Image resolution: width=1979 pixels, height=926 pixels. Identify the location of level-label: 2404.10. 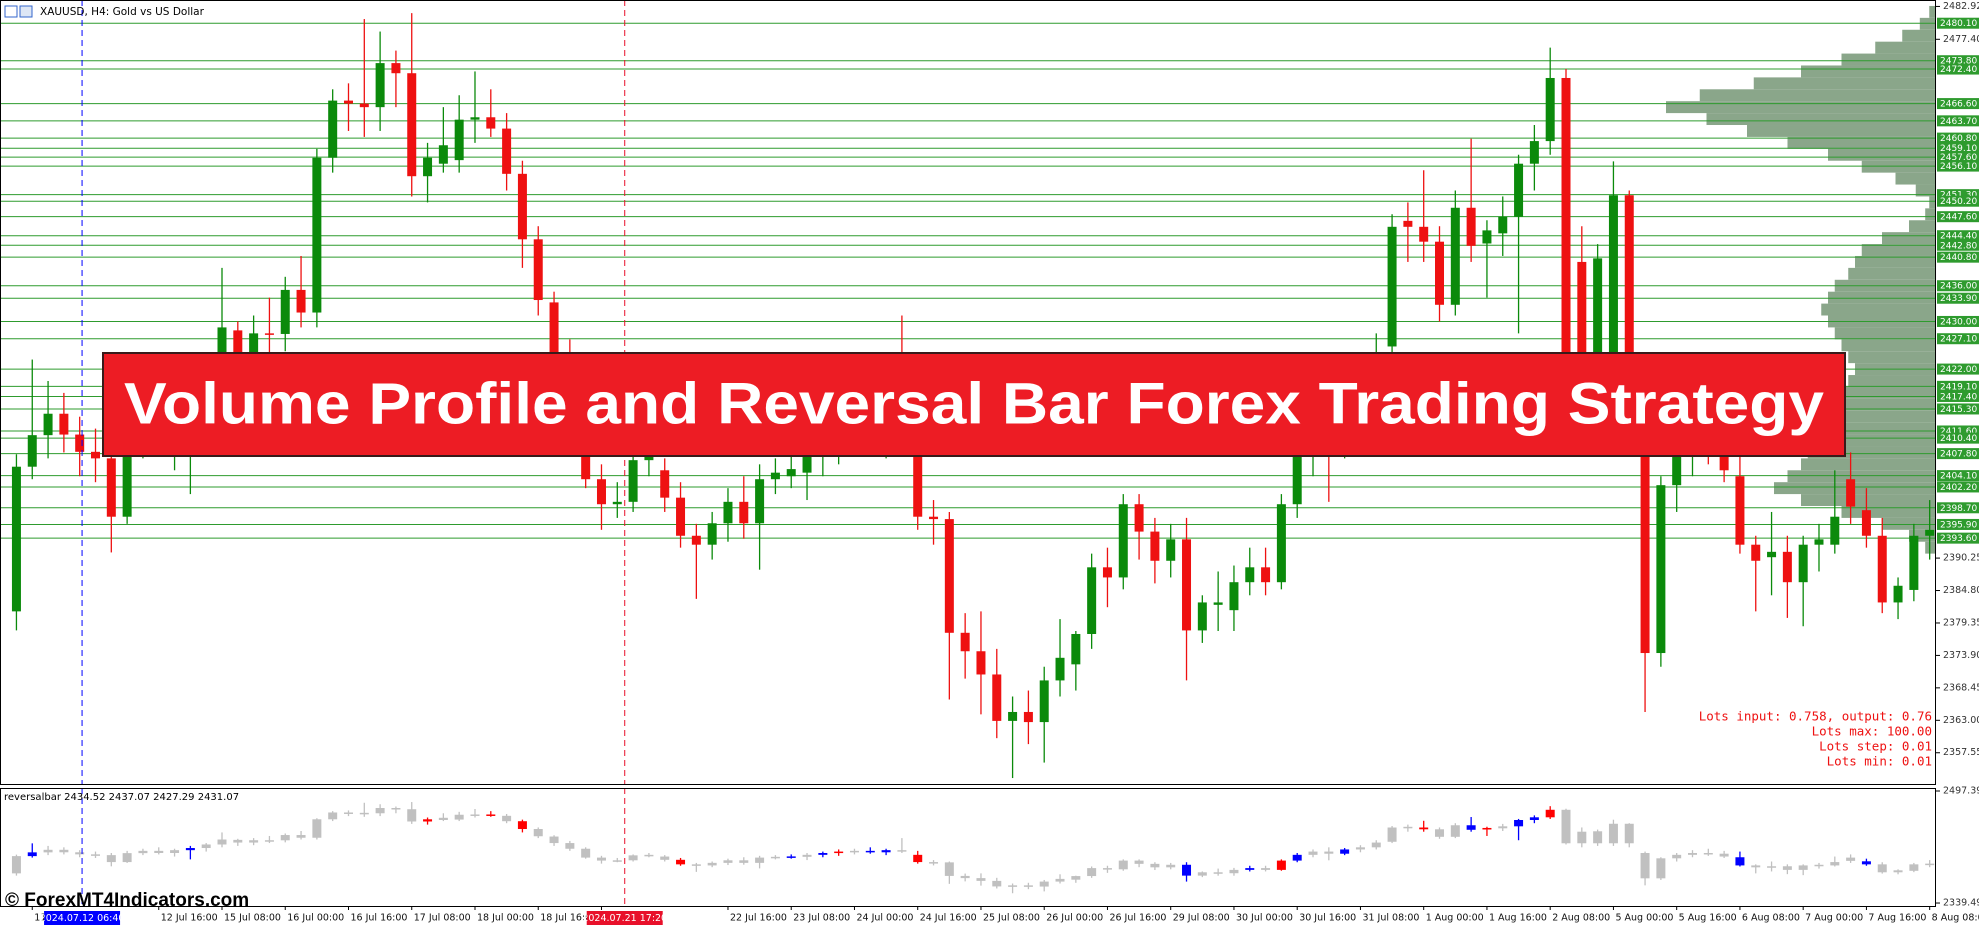
(1958, 477).